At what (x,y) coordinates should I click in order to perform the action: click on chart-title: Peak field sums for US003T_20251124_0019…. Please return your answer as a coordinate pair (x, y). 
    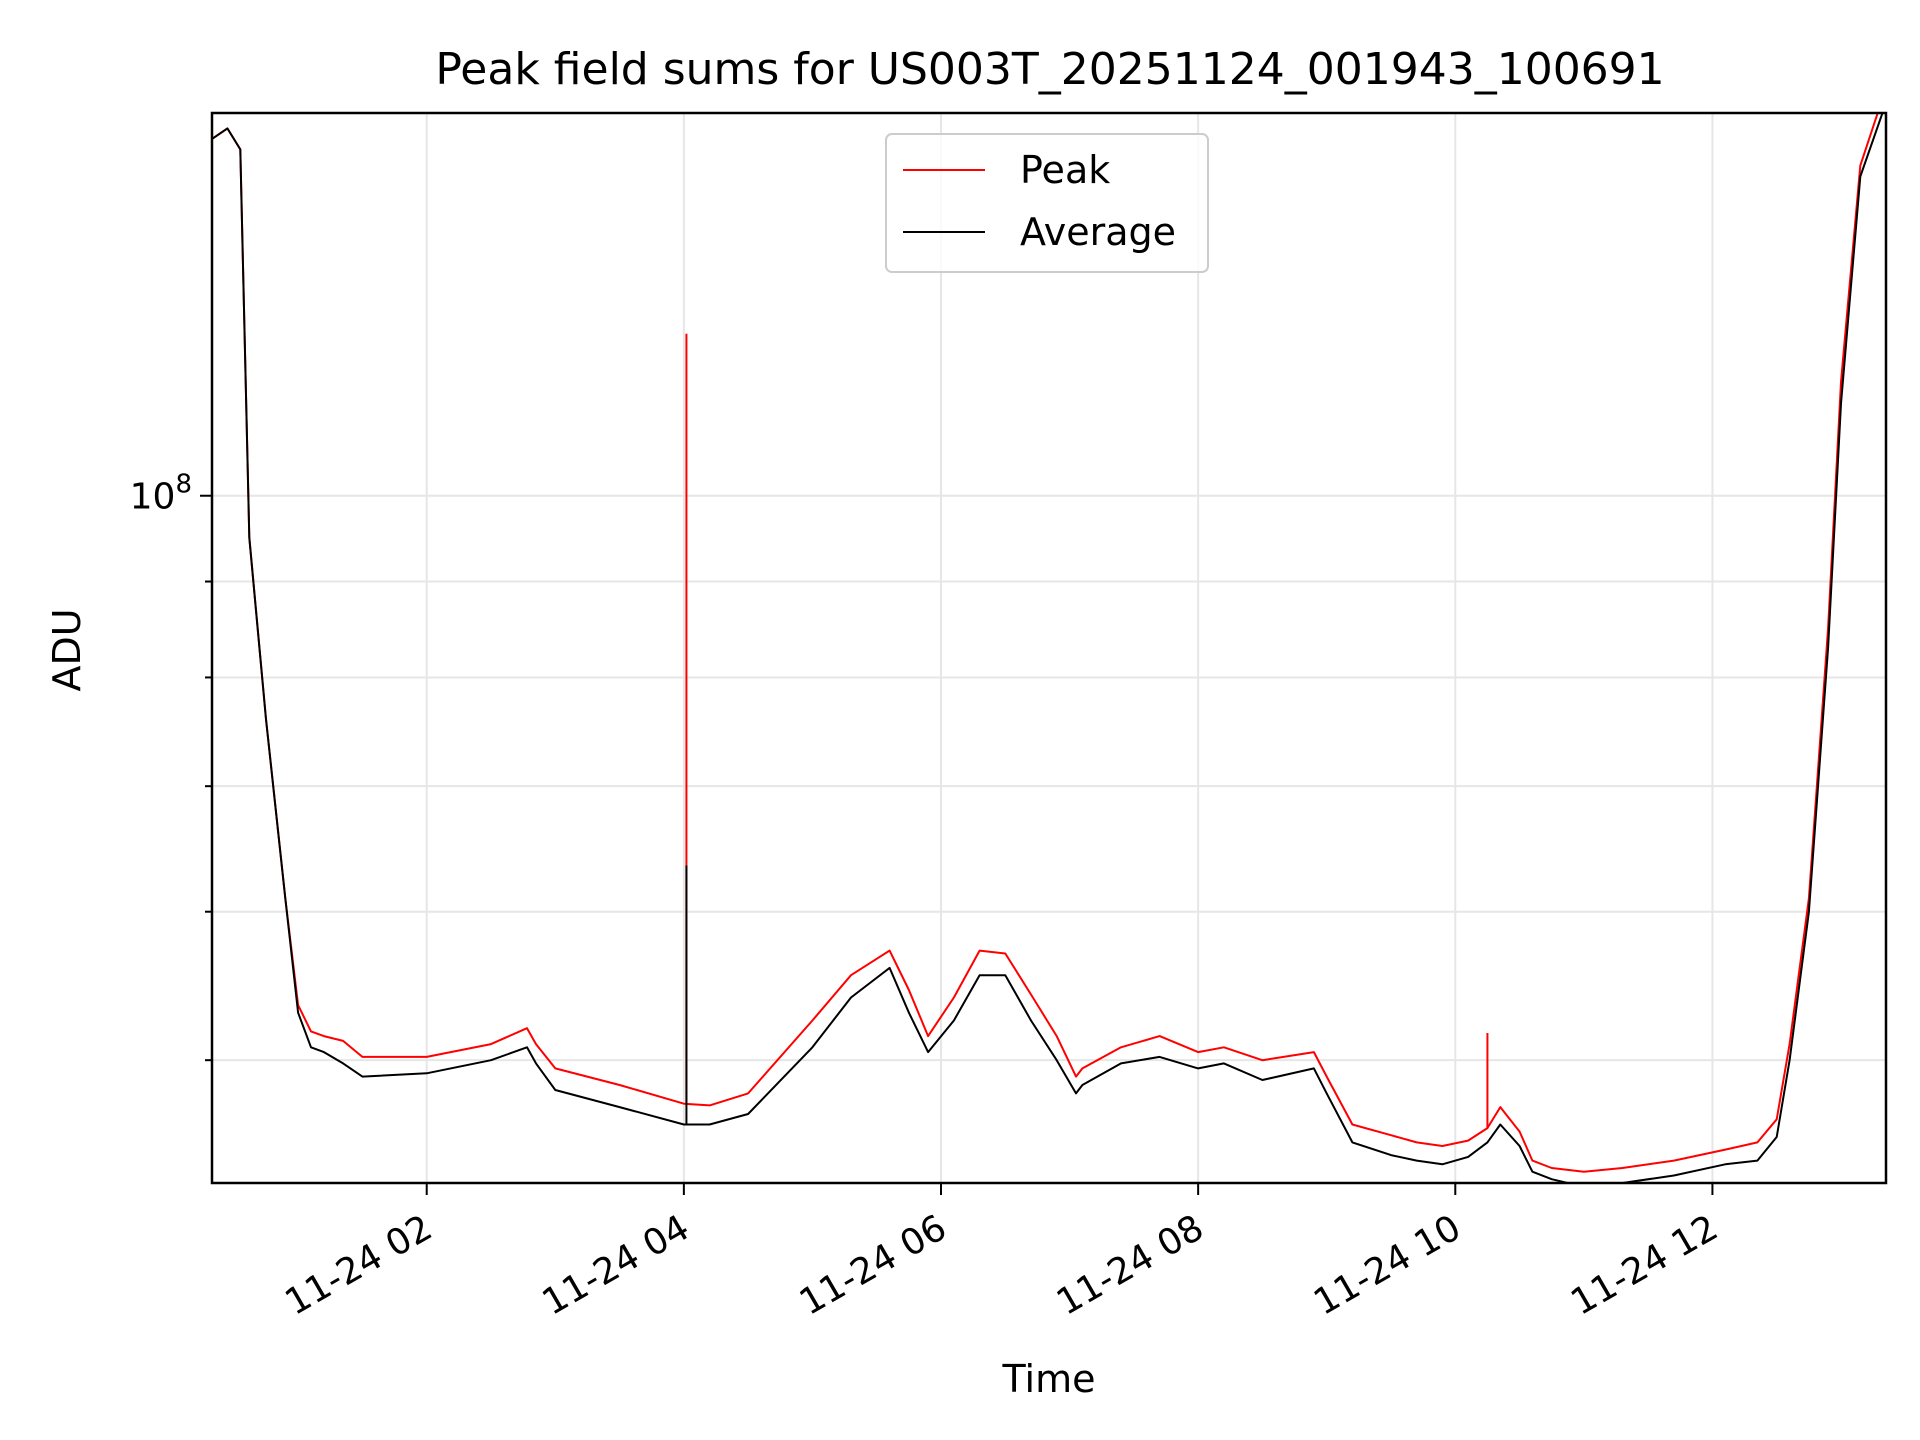
    Looking at the image, I should click on (1049, 69).